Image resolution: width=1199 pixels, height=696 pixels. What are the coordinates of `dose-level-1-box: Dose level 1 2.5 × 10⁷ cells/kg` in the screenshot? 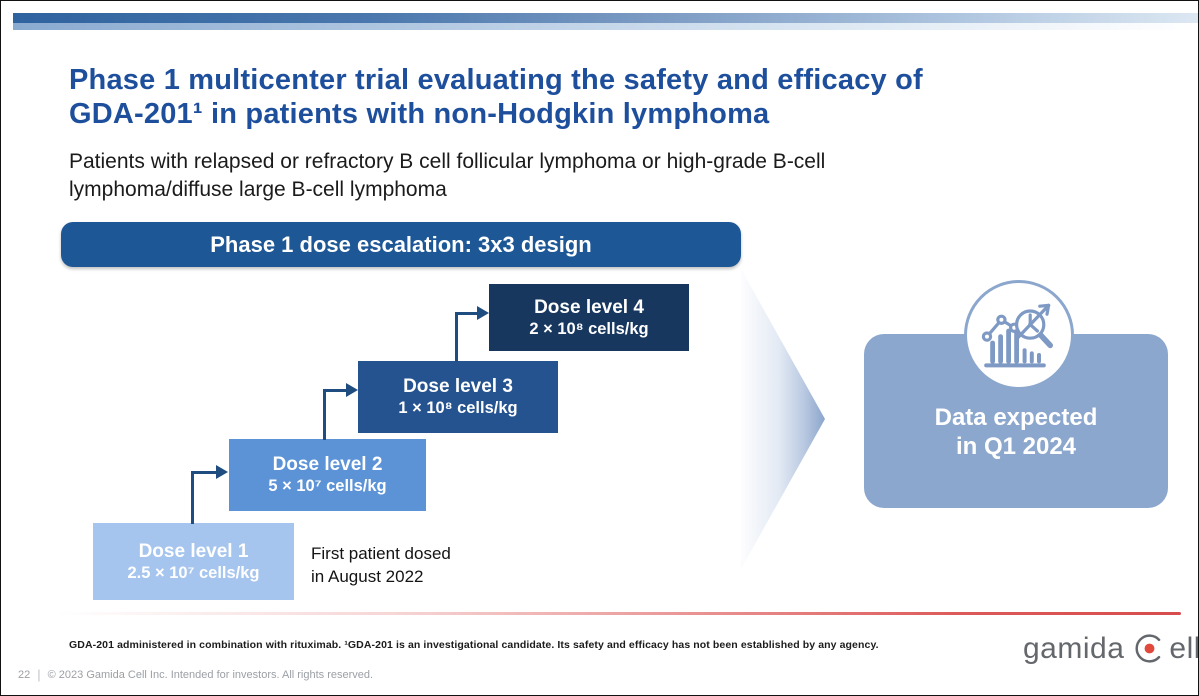 It's located at (193, 561).